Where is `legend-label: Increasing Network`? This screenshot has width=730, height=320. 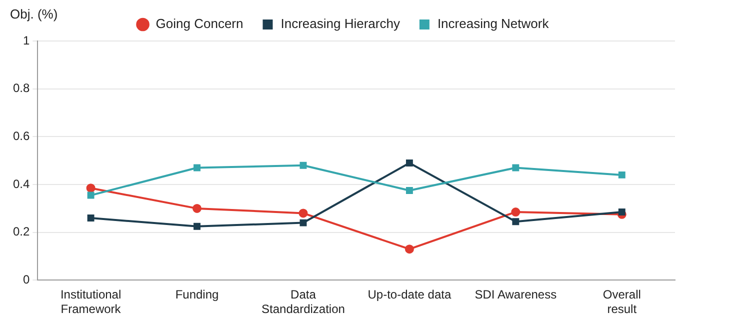
legend-label: Increasing Network is located at coordinates (493, 24).